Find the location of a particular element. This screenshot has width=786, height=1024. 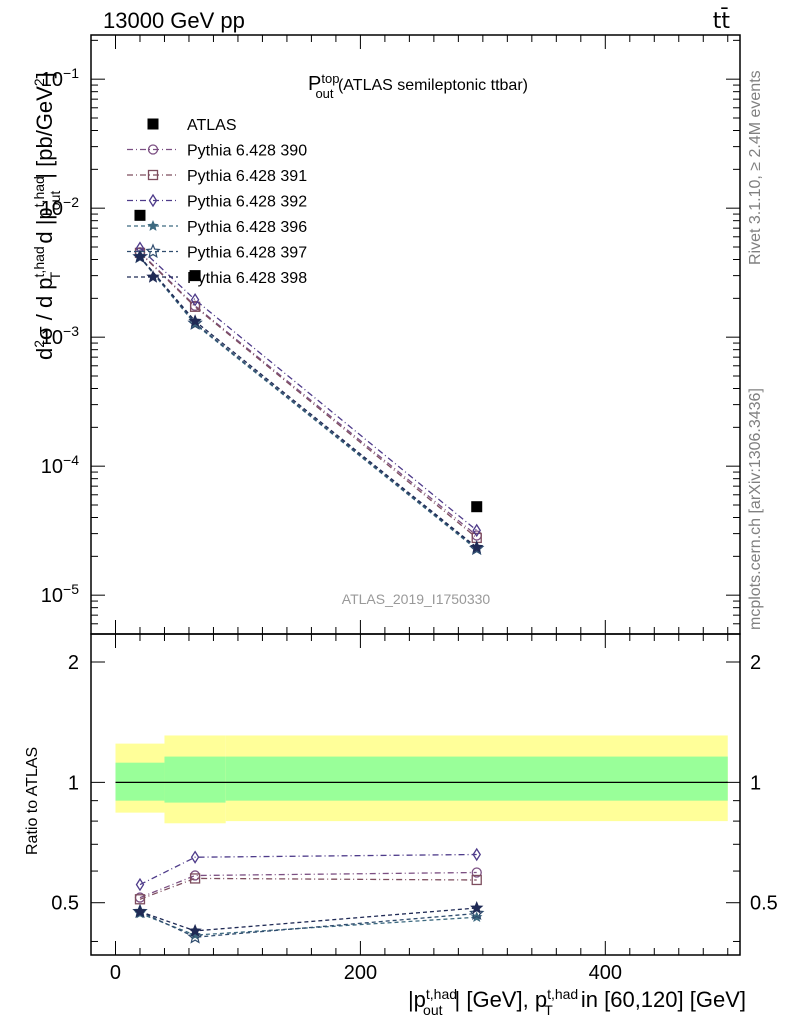

analysis-watermark: ATLAS_2019_I1750330 is located at coordinates (416, 599).